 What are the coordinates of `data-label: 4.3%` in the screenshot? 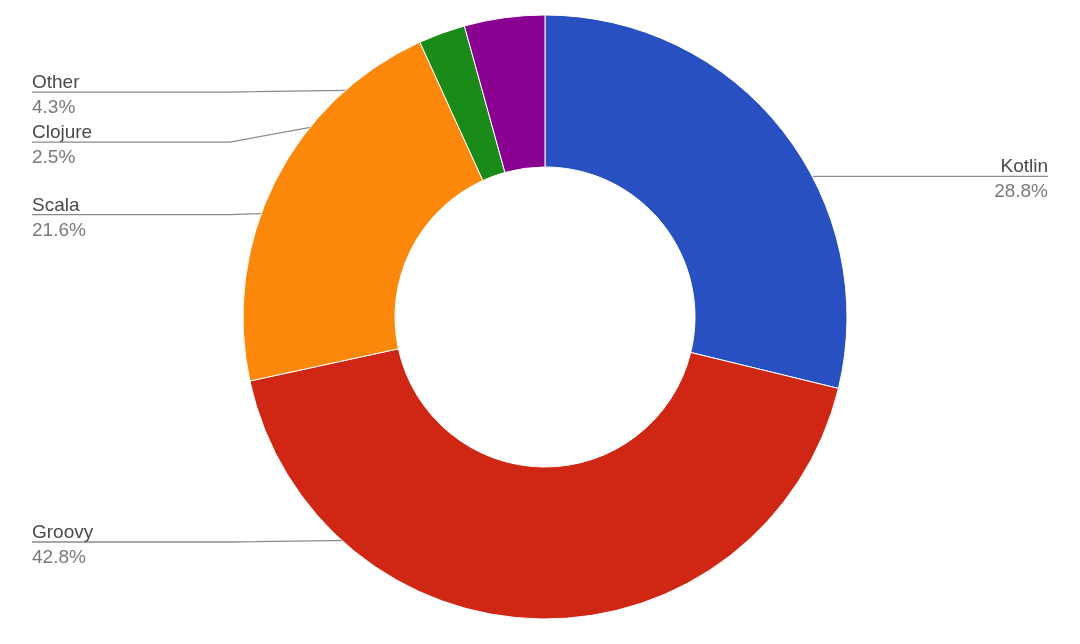 It's located at (54, 107).